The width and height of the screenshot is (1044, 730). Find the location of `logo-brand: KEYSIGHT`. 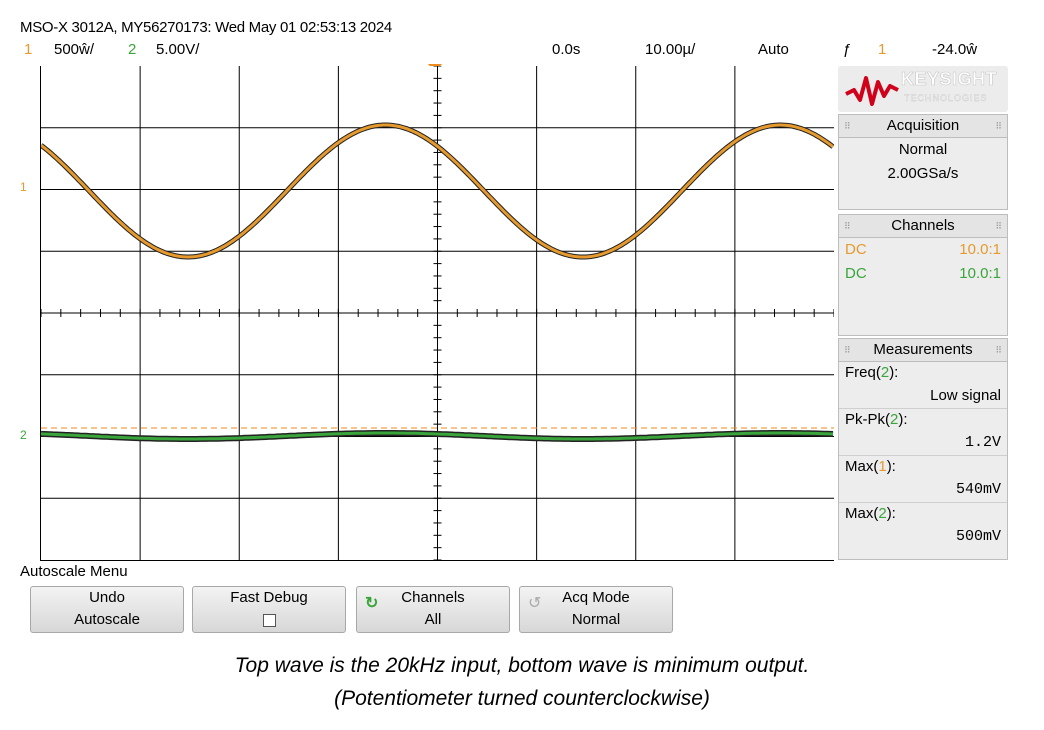

logo-brand: KEYSIGHT is located at coordinates (949, 79).